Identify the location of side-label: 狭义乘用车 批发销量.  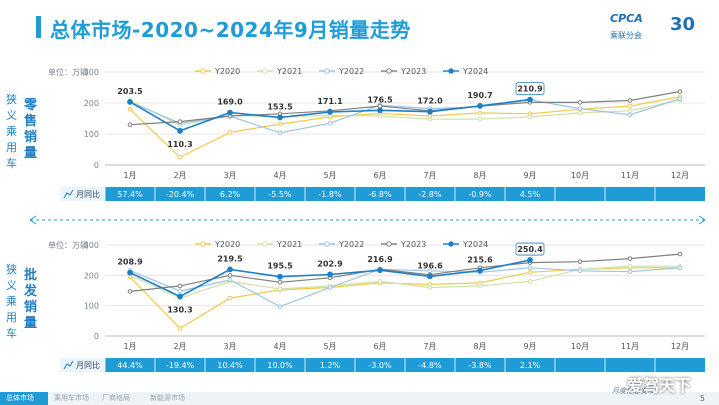
(28, 302).